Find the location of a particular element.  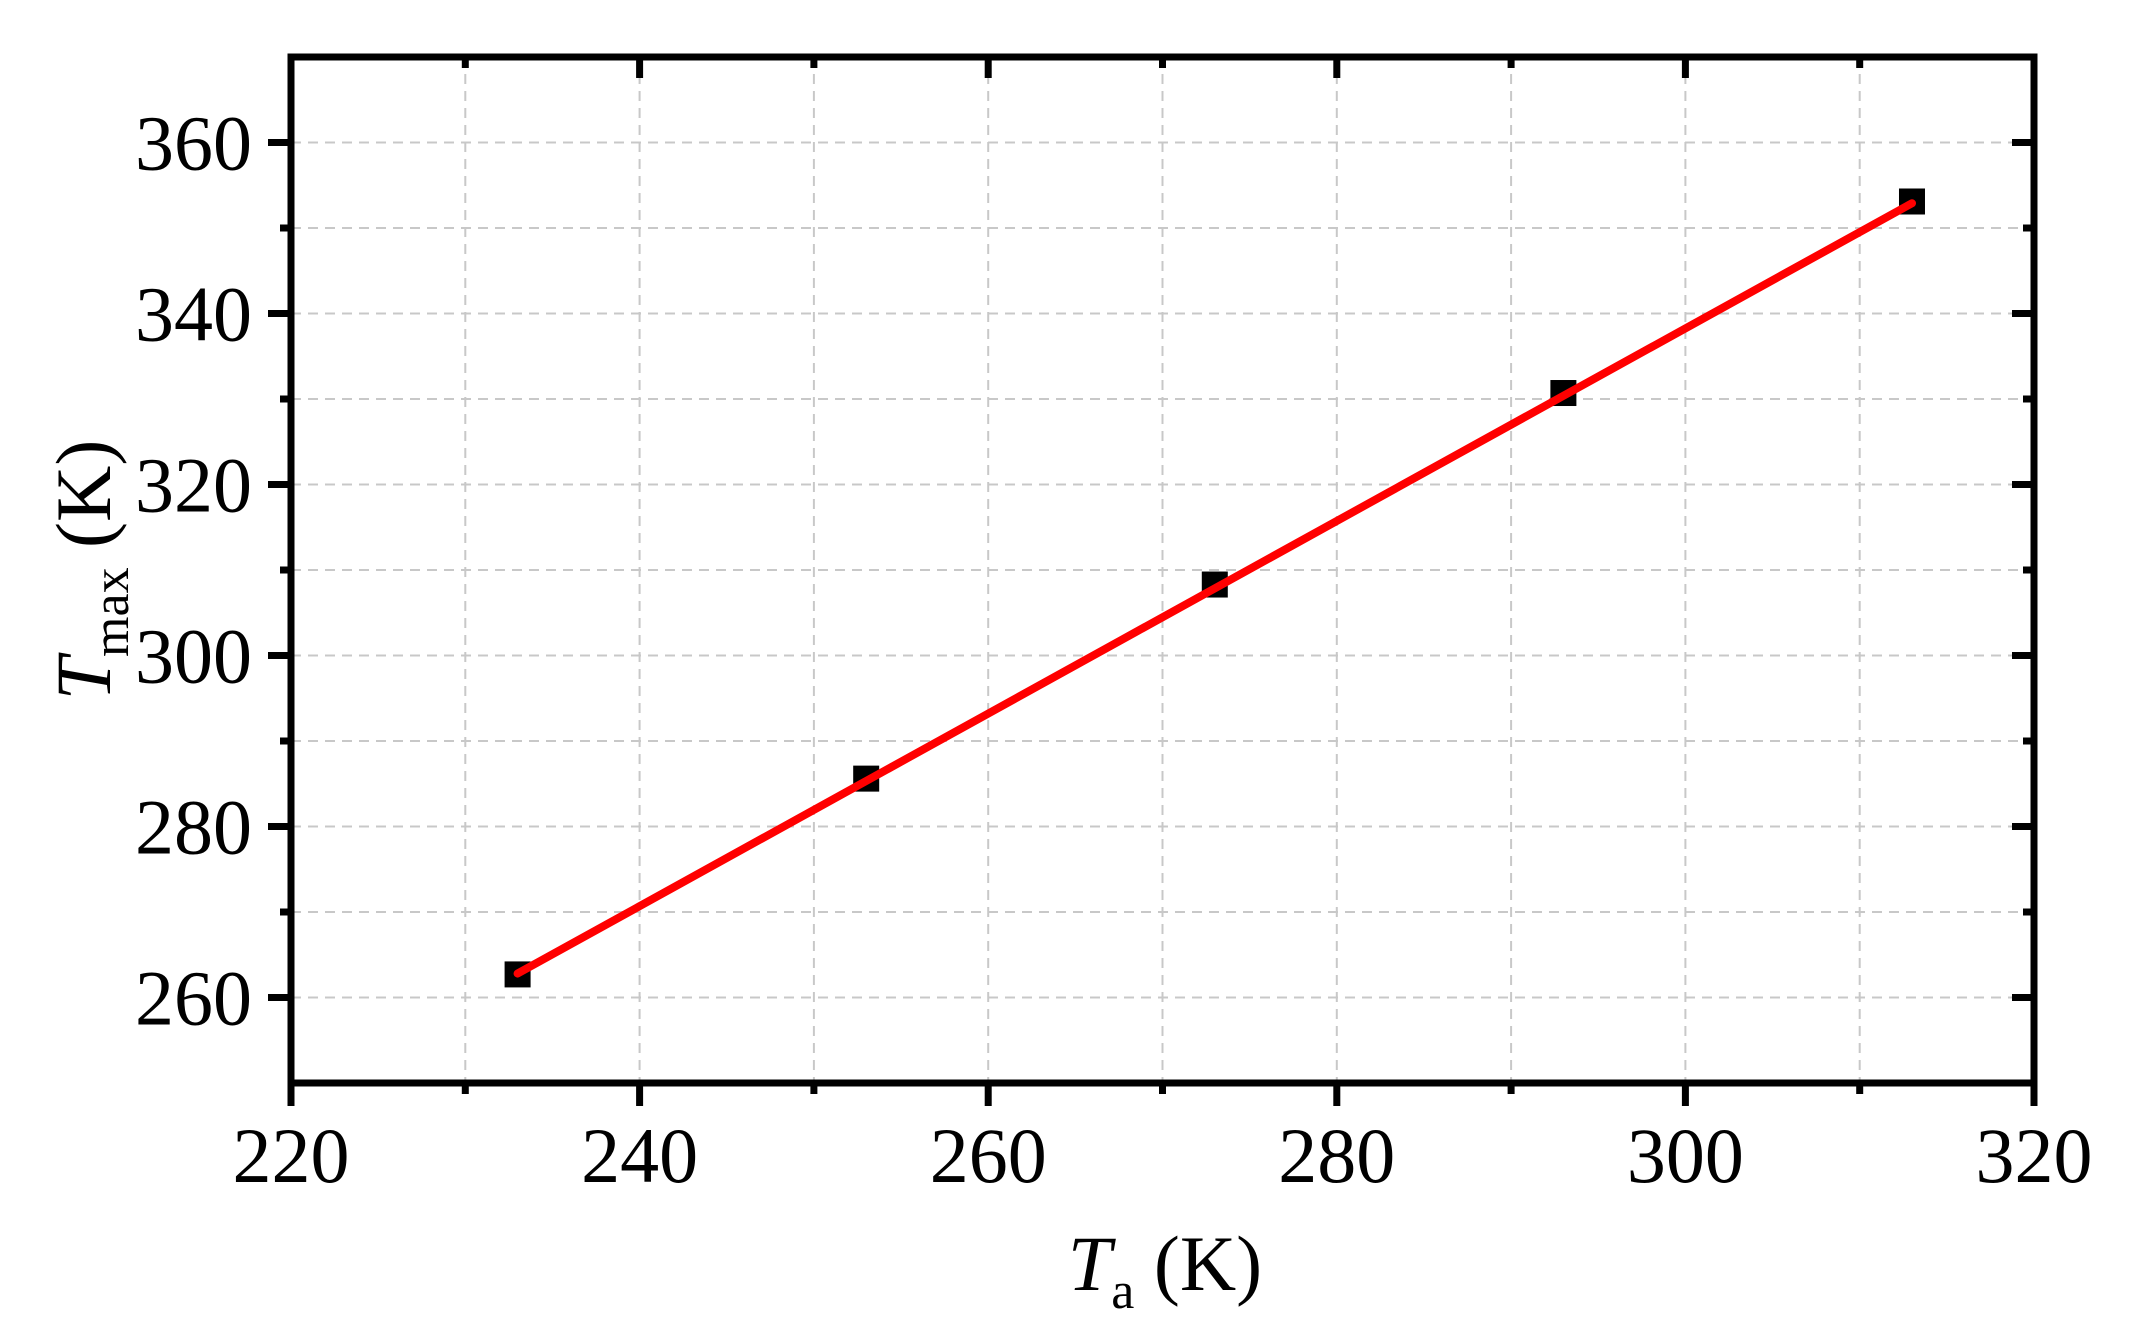

y-tick-label: 340 is located at coordinates (193, 314).